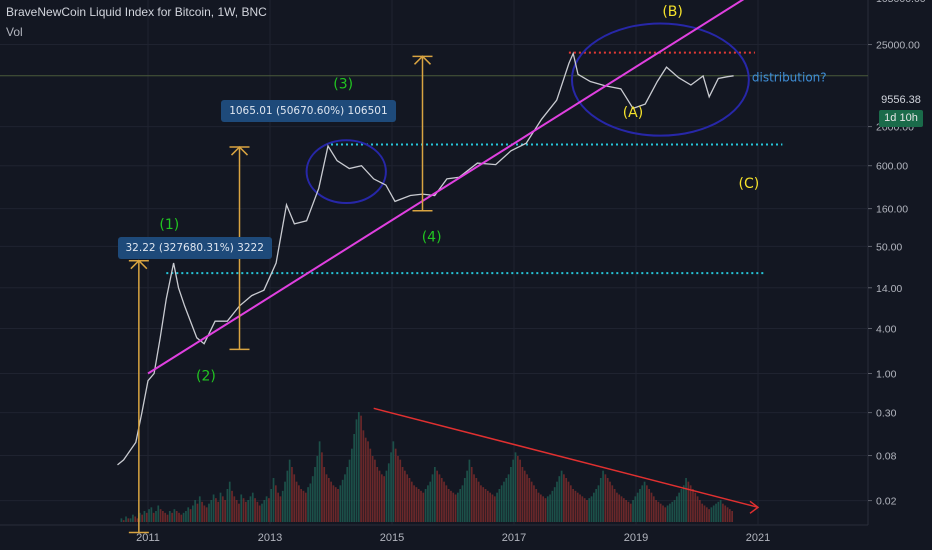 The width and height of the screenshot is (932, 550). Describe the element at coordinates (748, 184) in the screenshot. I see `wave-label: (C)` at that location.